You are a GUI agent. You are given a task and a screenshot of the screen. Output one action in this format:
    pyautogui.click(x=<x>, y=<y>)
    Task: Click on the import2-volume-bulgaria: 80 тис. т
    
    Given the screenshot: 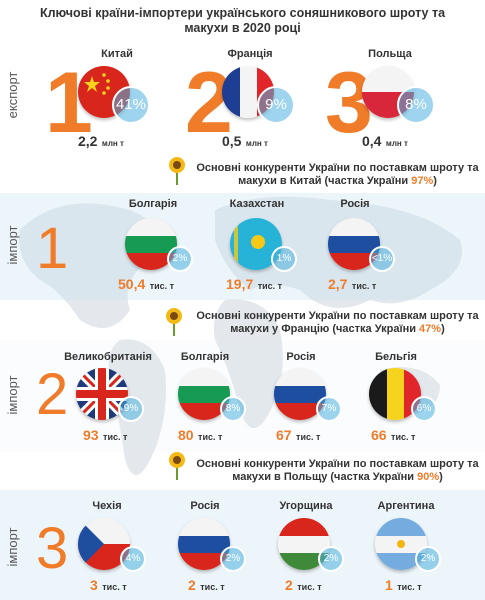 What is the action you would take?
    pyautogui.click(x=200, y=435)
    